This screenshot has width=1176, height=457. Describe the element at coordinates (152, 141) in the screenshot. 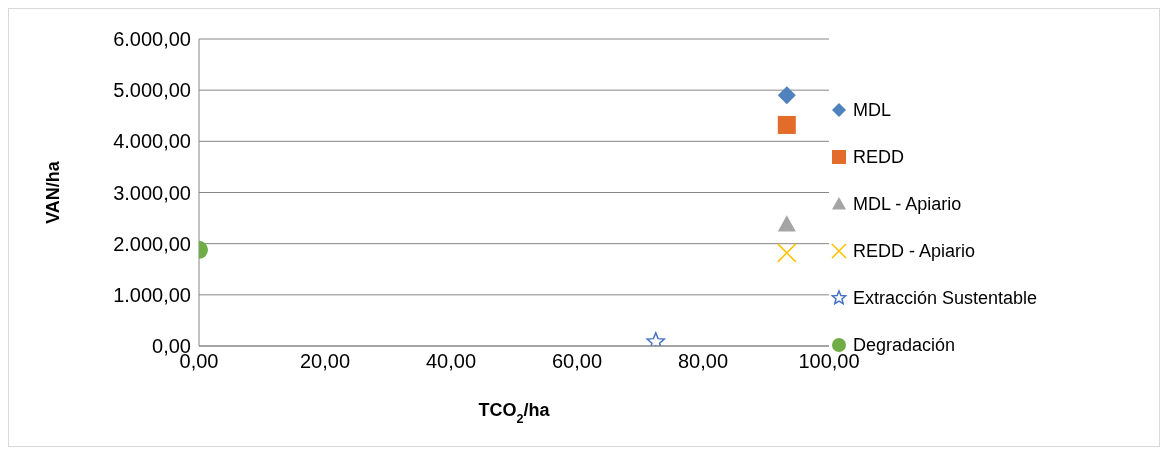

I see `y-tick-label: 4.000,00` at that location.